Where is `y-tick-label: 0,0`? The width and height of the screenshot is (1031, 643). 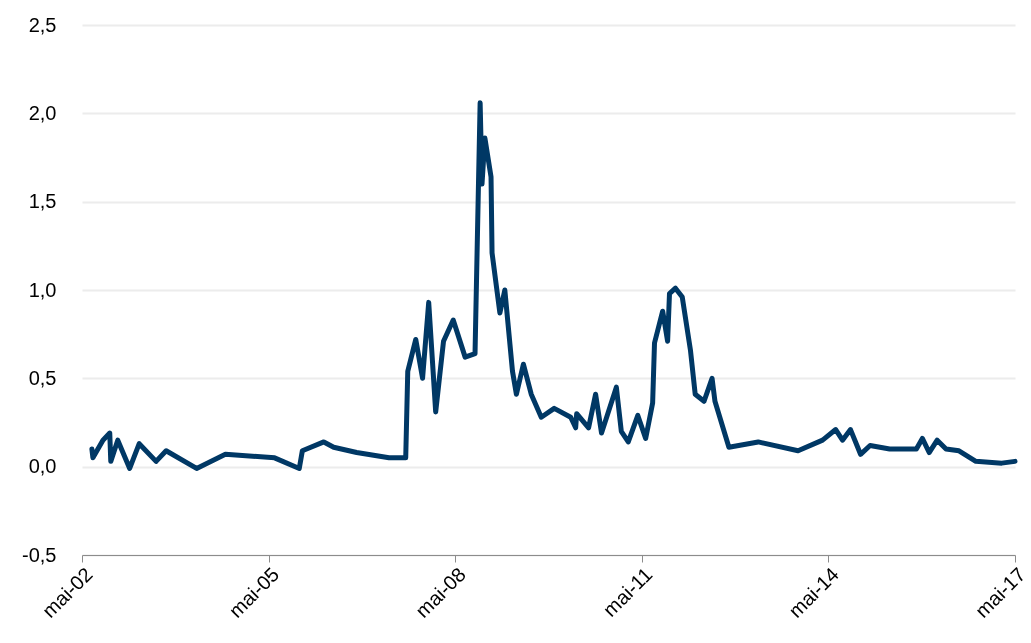
y-tick-label: 0,0 is located at coordinates (42, 466).